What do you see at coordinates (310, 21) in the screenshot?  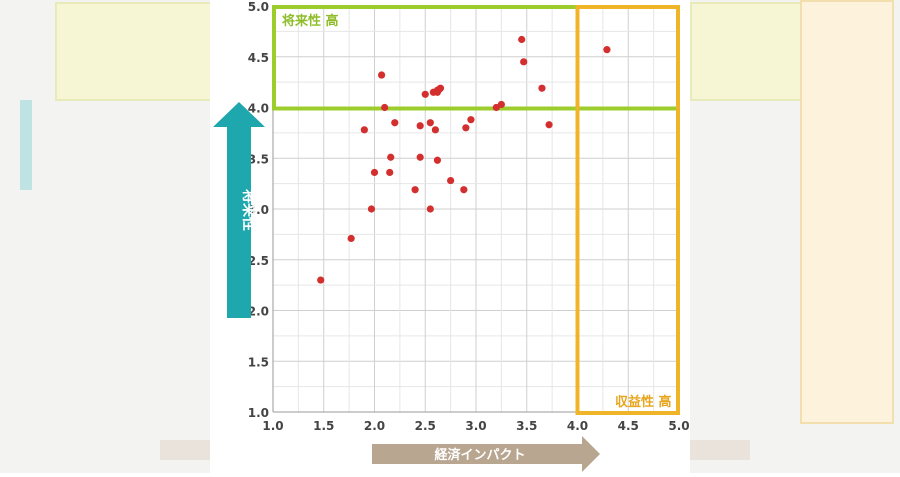 I see `future-high-label: 将来性 高` at bounding box center [310, 21].